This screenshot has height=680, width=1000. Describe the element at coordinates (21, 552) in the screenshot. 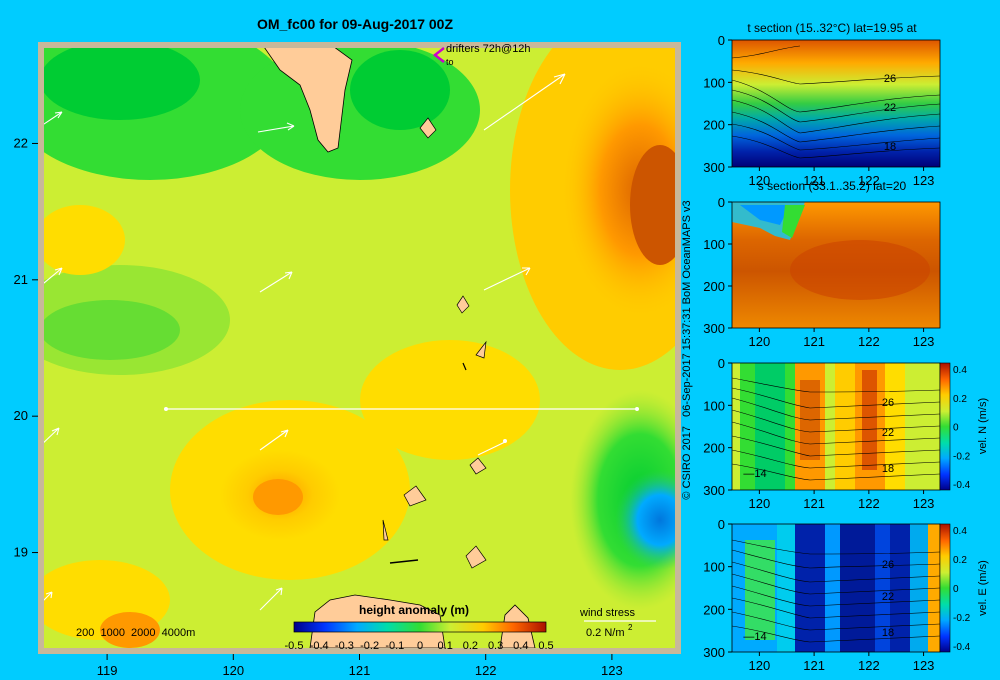

I see `y-tick-label: 19` at that location.